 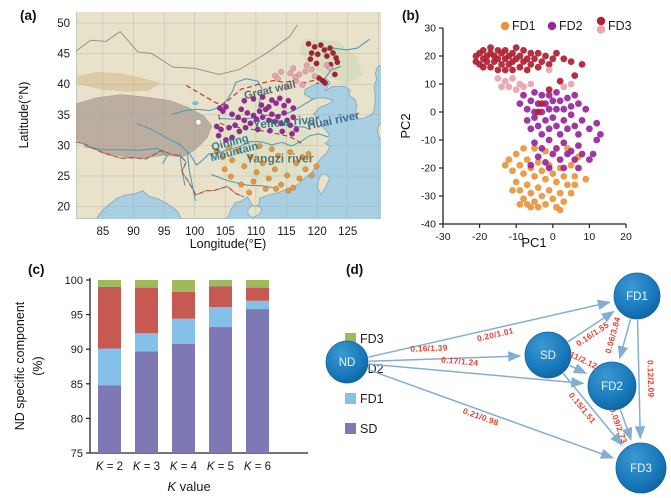 I want to click on legend-label-fd1: FD1, so click(x=524, y=26).